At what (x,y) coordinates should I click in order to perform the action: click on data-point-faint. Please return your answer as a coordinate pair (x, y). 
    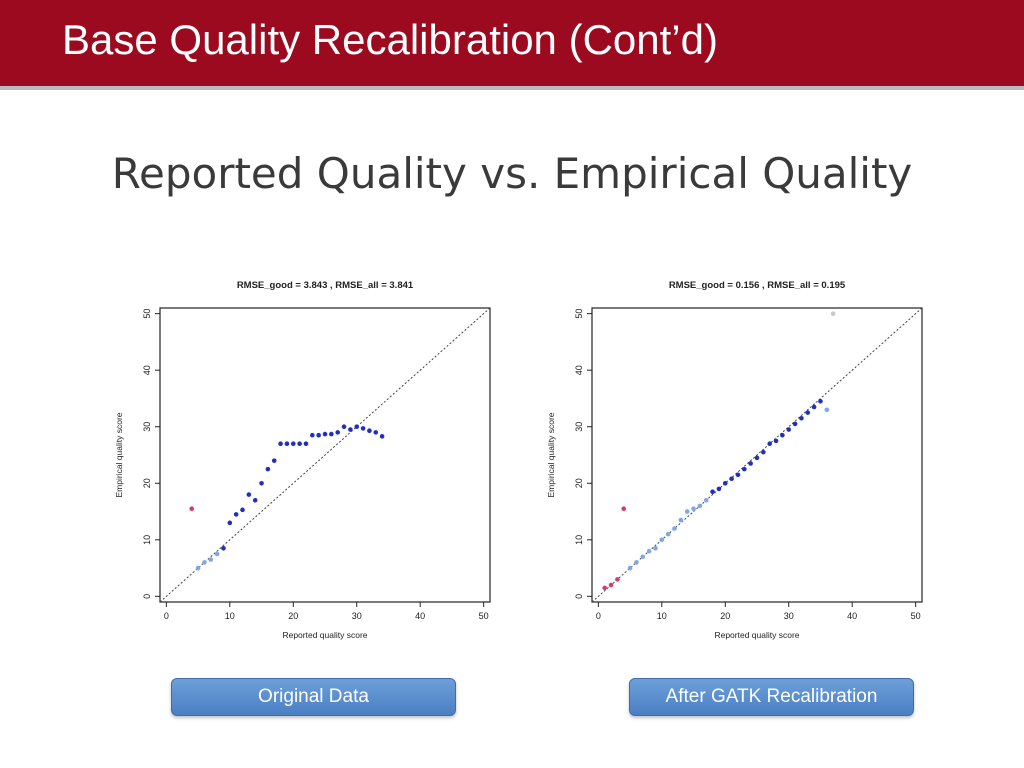
    Looking at the image, I should click on (833, 313).